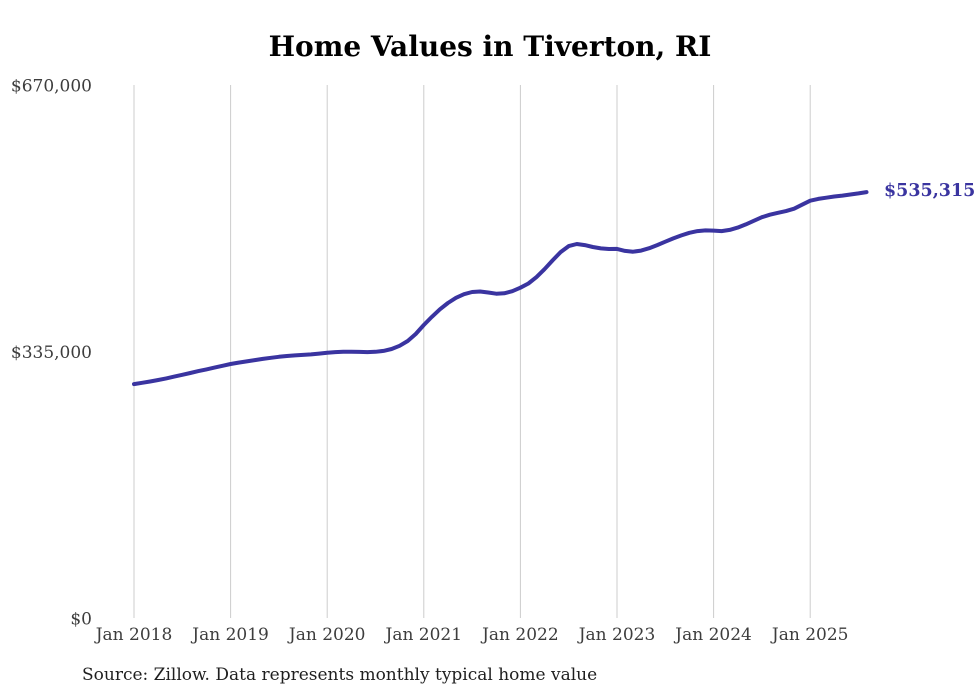 This screenshot has height=699, width=980. Describe the element at coordinates (326, 635) in the screenshot. I see `x-axis-tick-label: Jan 2020` at that location.